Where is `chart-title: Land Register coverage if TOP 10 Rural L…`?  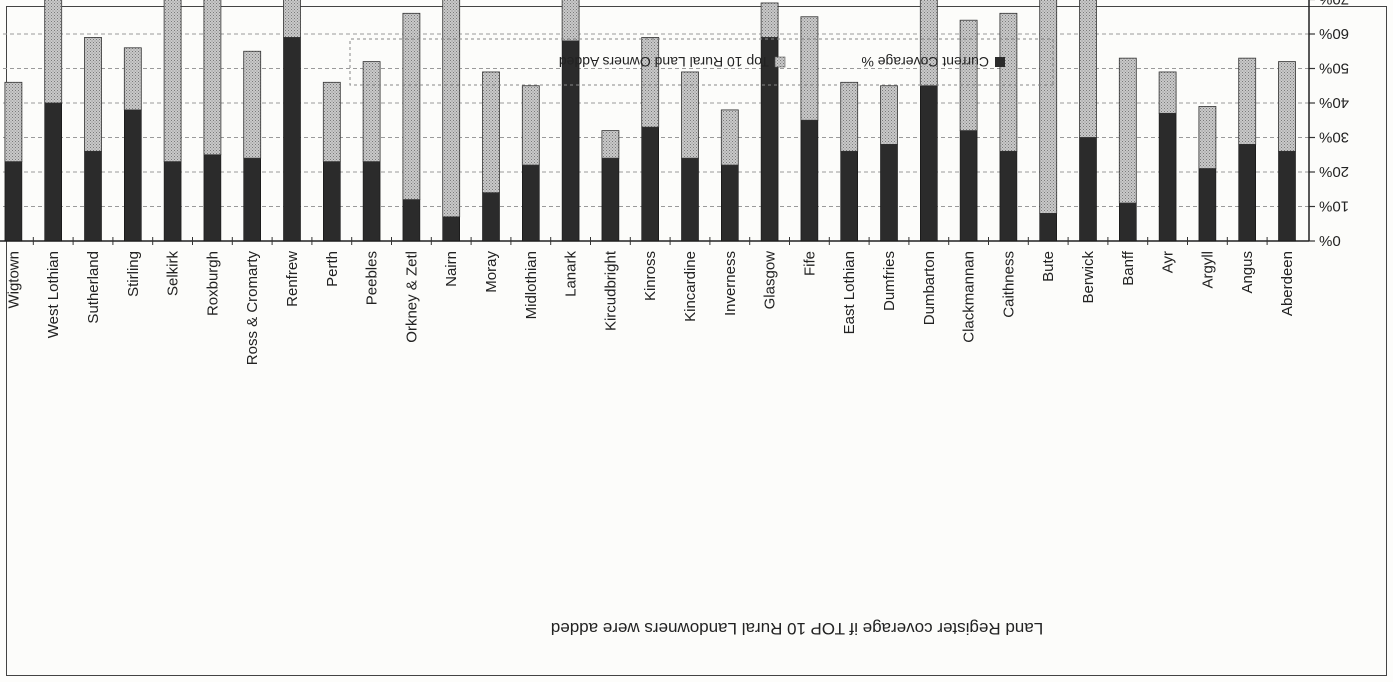
chart-title: Land Register coverage if TOP 10 Rural L… is located at coordinates (797, 628).